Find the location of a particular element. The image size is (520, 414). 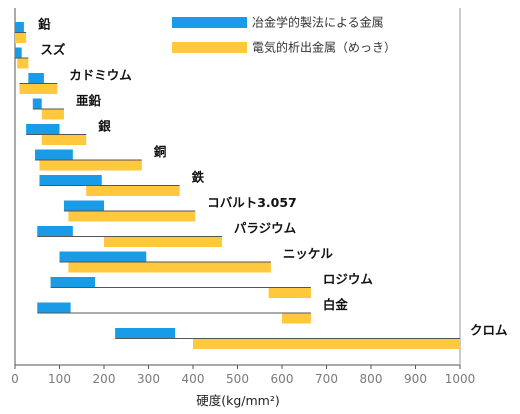

category-label: スズ is located at coordinates (53, 49).